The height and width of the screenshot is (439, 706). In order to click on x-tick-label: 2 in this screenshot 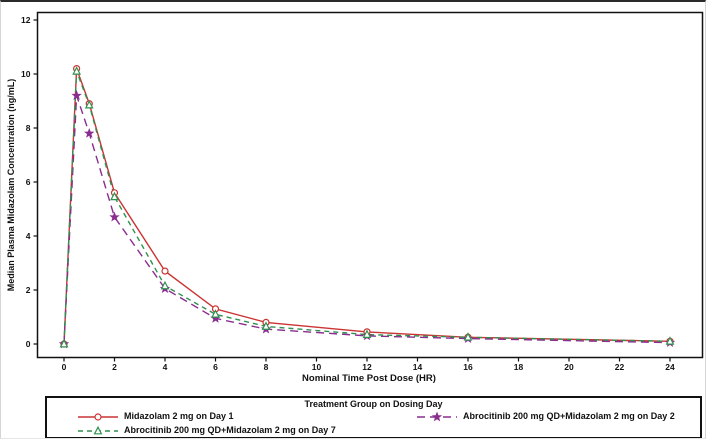, I will do `click(114, 367)`.